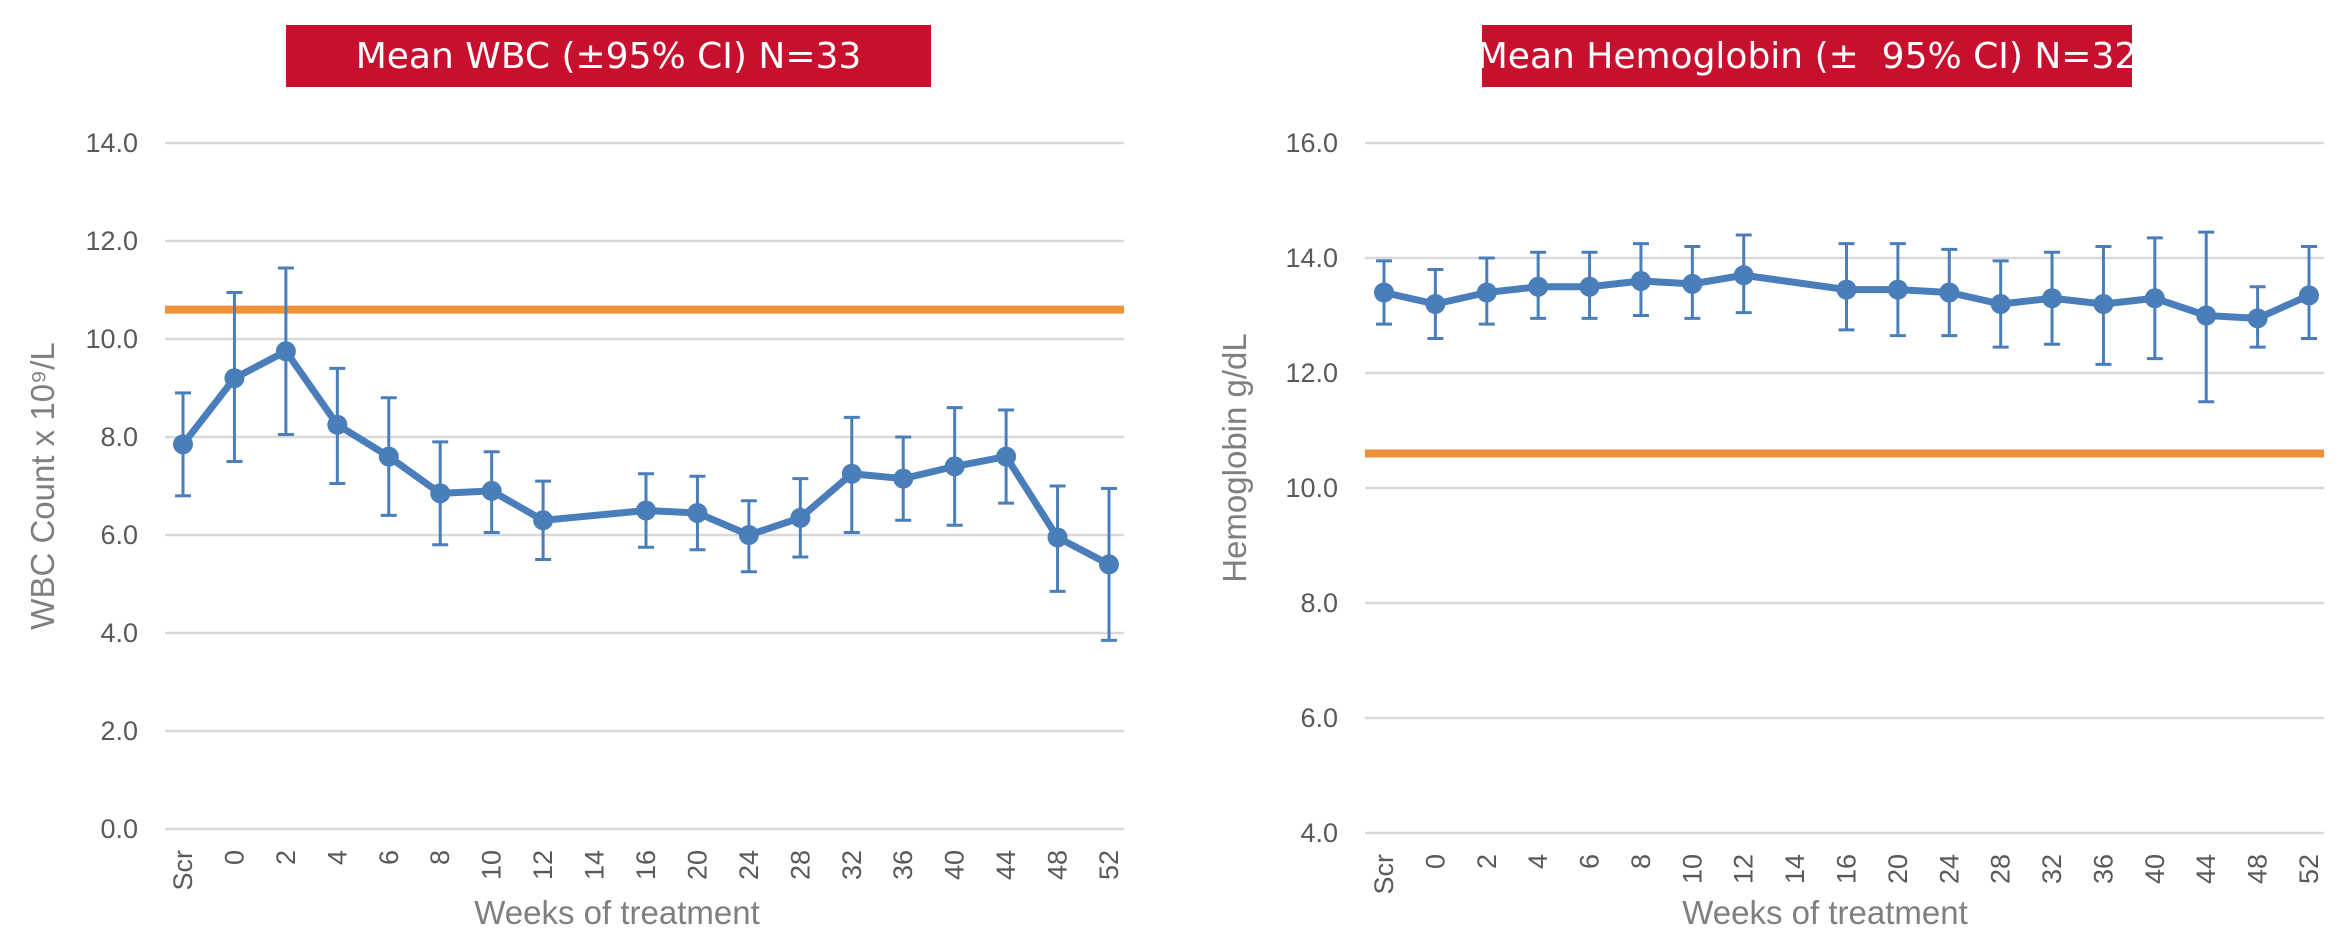 The image size is (2352, 944). I want to click on hgb-x-tick-label: 14, so click(1795, 869).